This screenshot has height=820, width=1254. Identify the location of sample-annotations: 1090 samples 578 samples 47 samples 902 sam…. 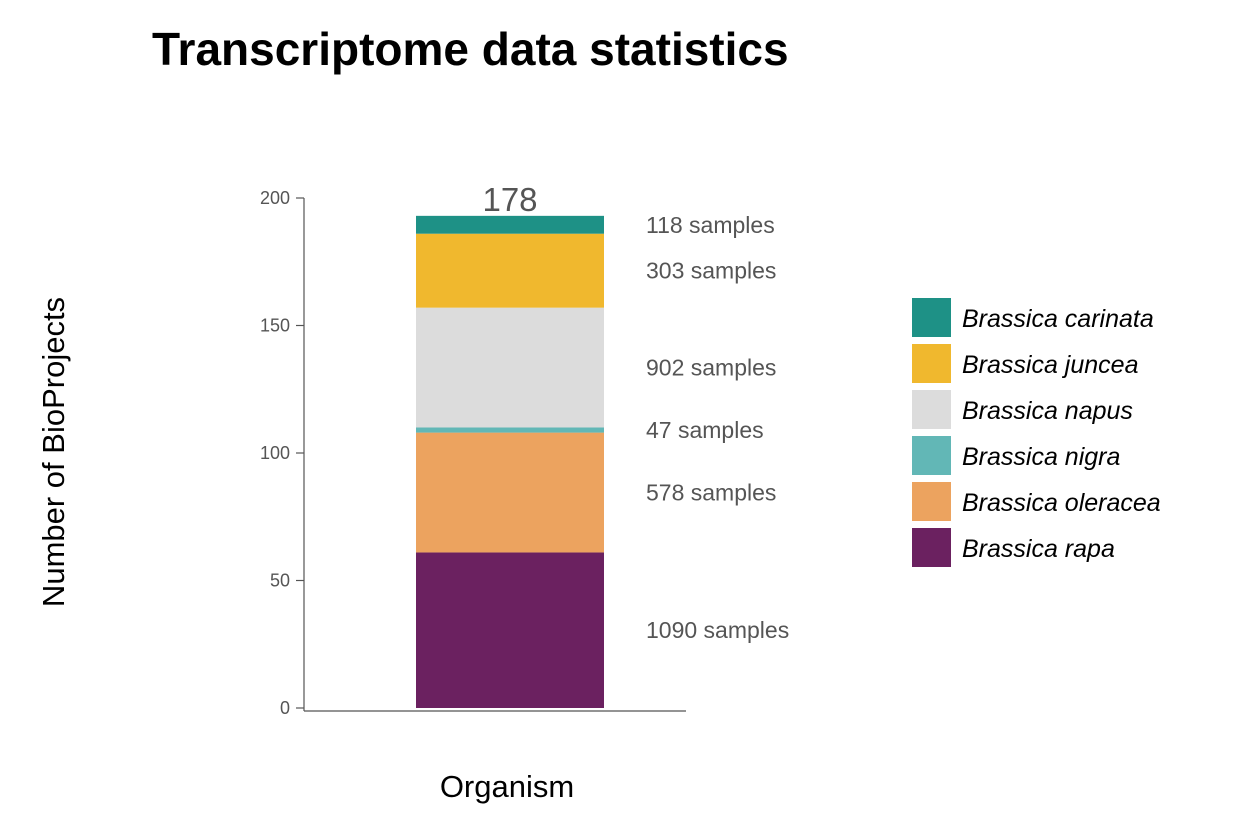
(717, 427).